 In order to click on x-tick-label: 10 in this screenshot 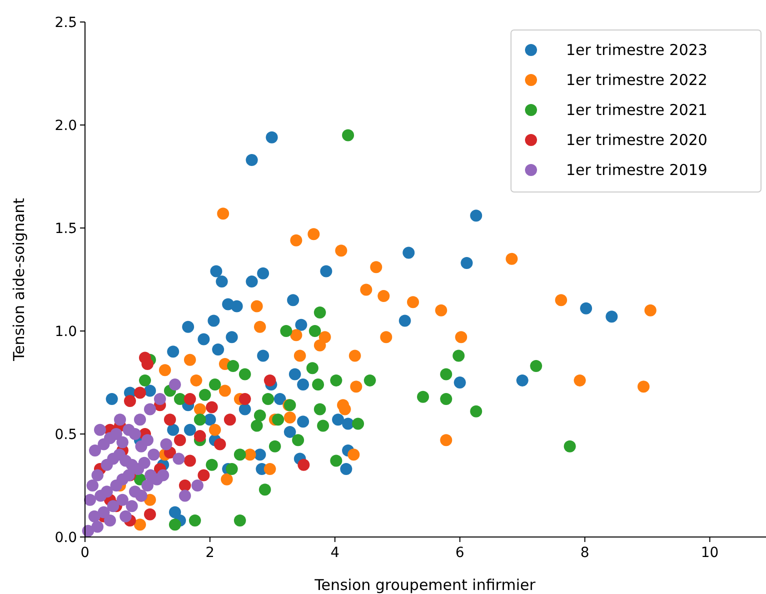, I will do `click(709, 553)`.